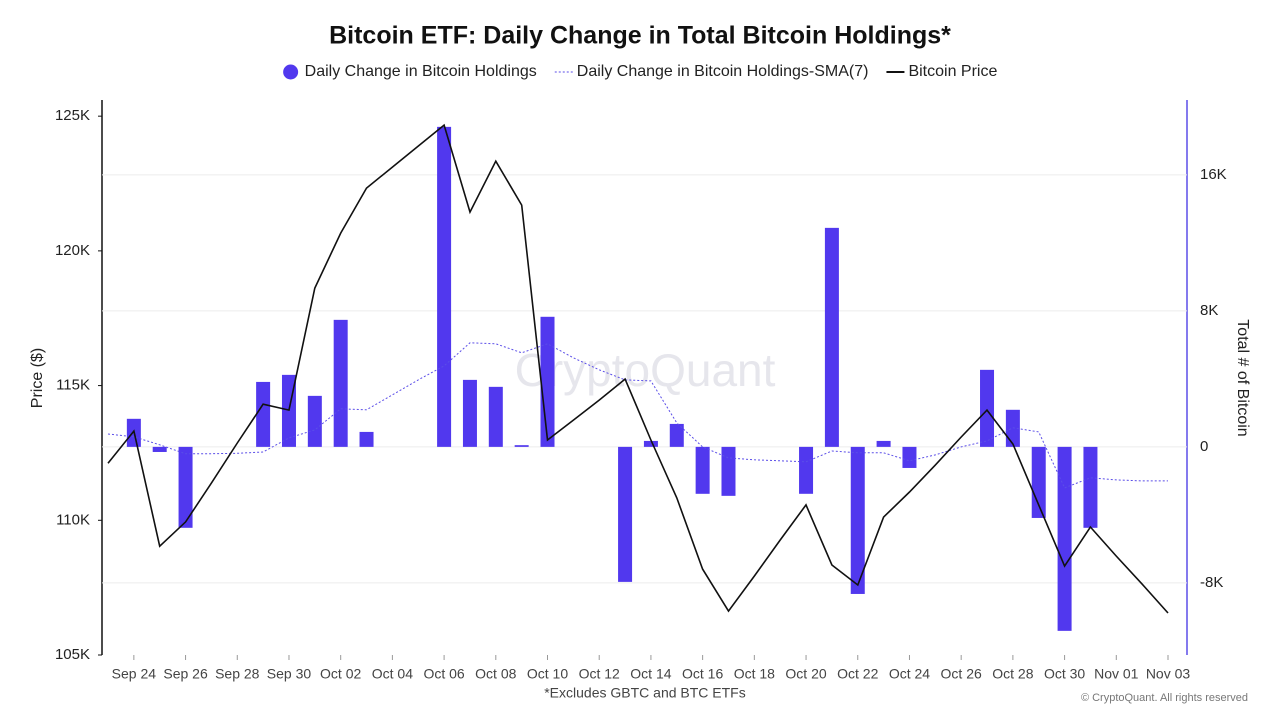  Describe the element at coordinates (72, 115) in the screenshot. I see `y-tick-label: 125K` at that location.